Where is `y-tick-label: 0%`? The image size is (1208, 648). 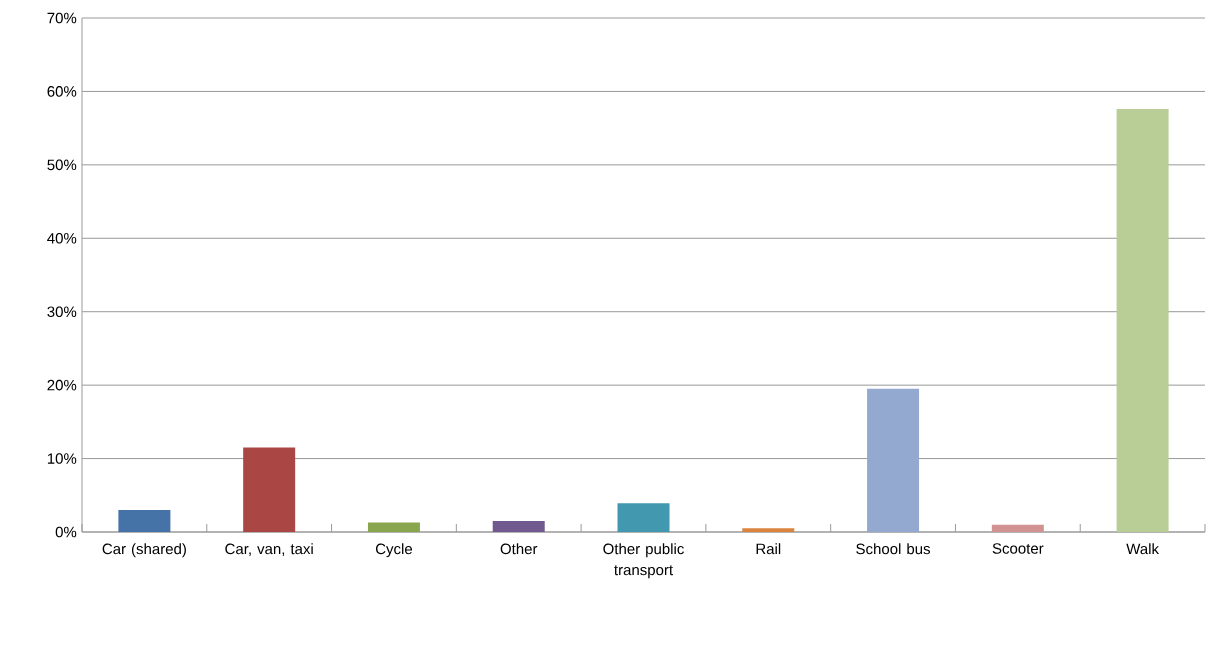 y-tick-label: 0% is located at coordinates (66, 532).